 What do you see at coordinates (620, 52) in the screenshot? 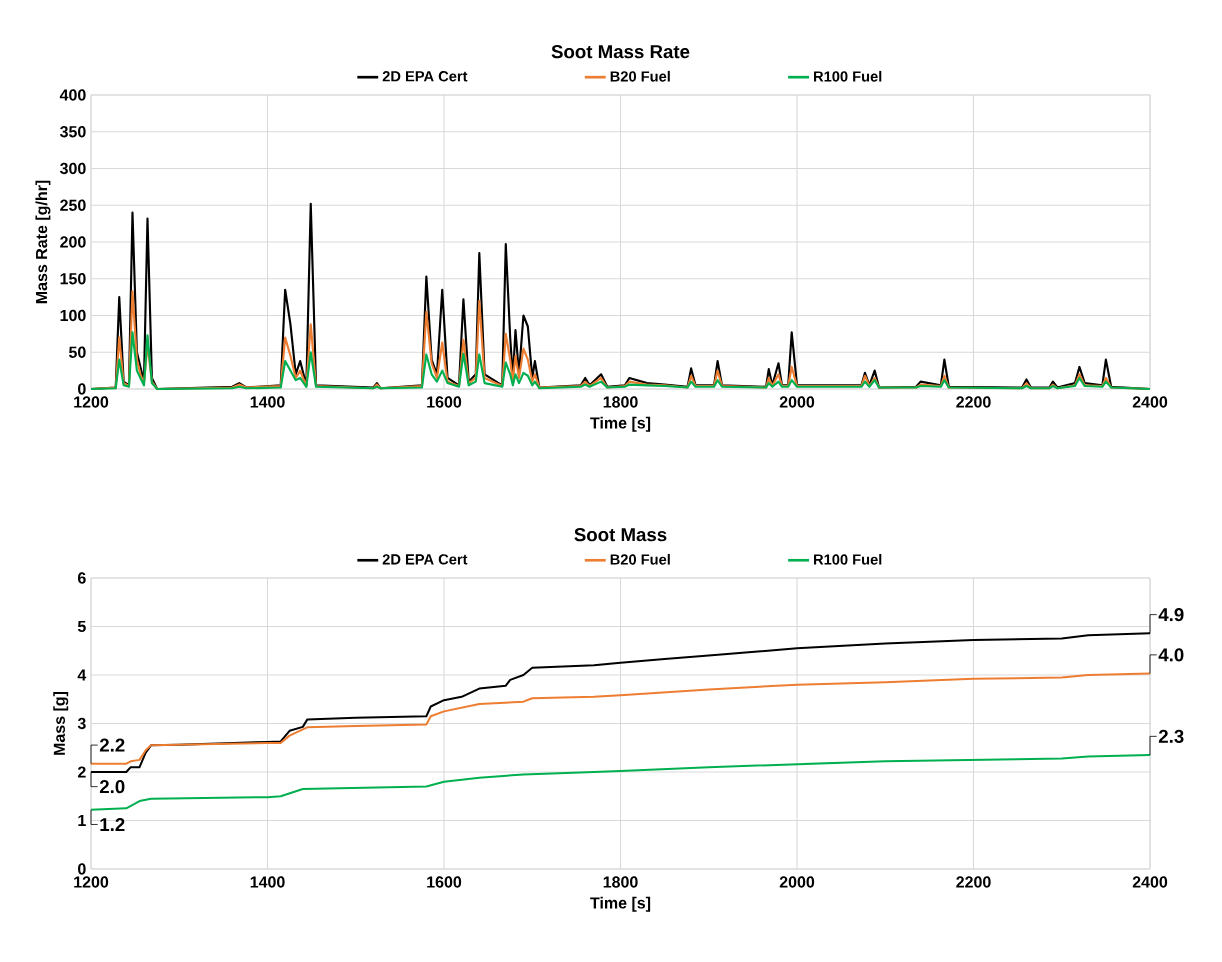
I see `chart-title: Soot Mass Rate` at bounding box center [620, 52].